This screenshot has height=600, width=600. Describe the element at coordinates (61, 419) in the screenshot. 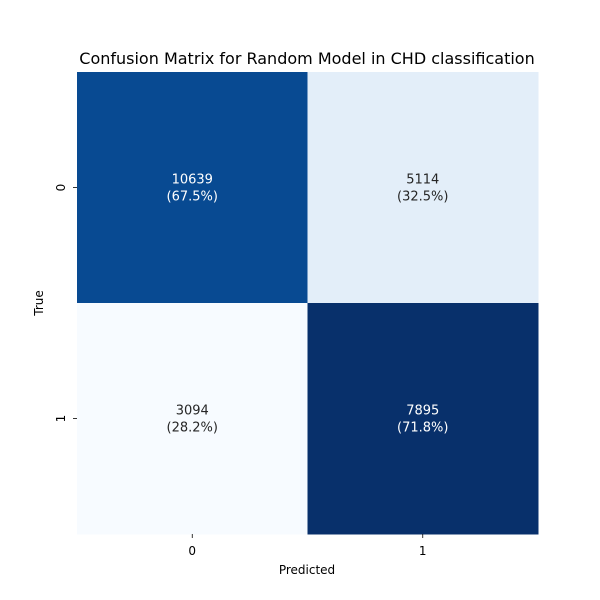

I see `y-tick-label-1: 1` at that location.